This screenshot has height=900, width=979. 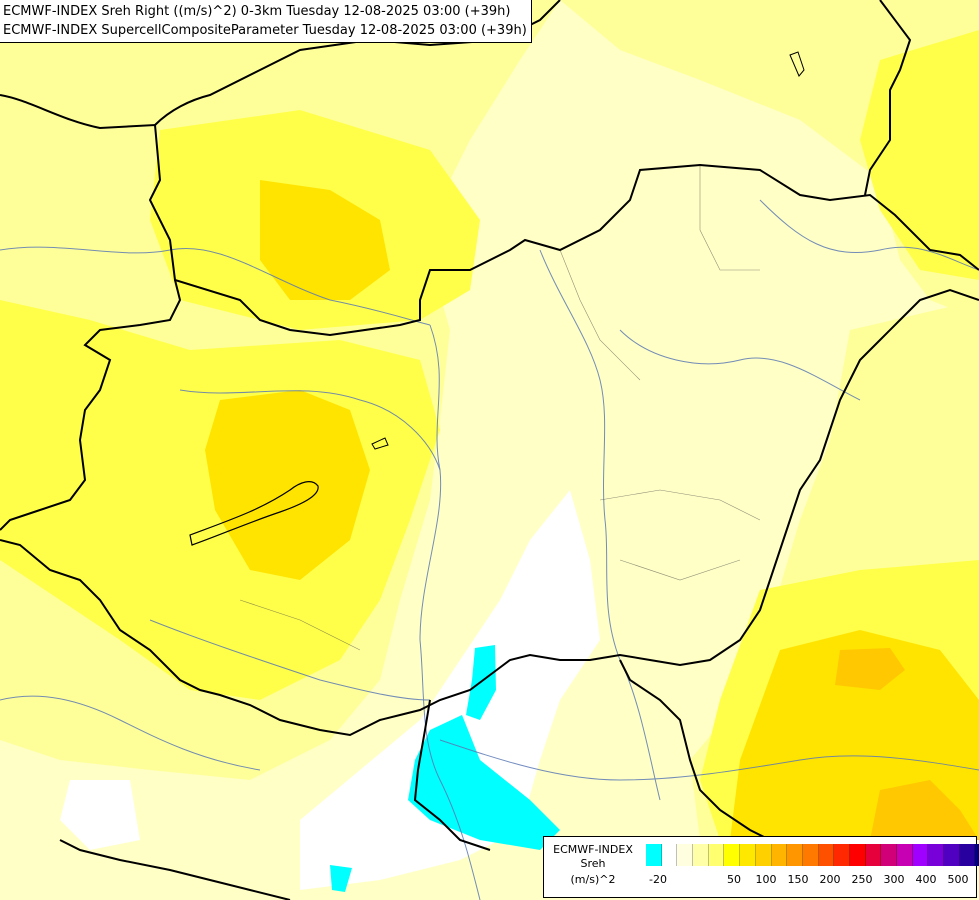 What do you see at coordinates (811, 881) in the screenshot?
I see `legend-ticks: -2050100150200250300400500700` at bounding box center [811, 881].